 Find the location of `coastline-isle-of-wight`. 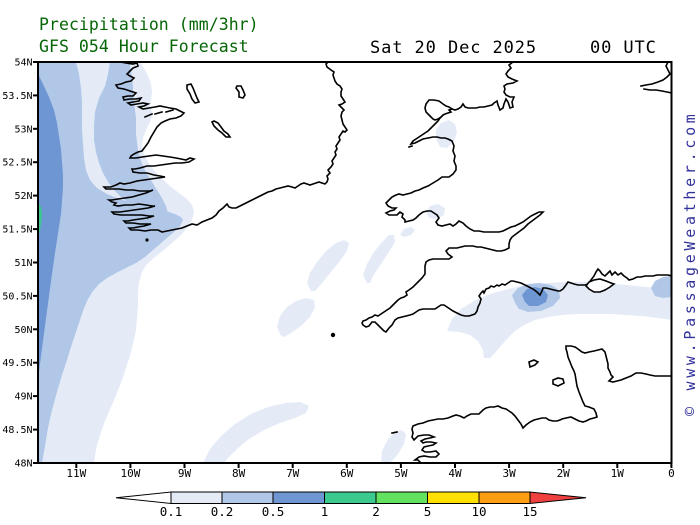

coastline-isle-of-wight is located at coordinates (600, 285).